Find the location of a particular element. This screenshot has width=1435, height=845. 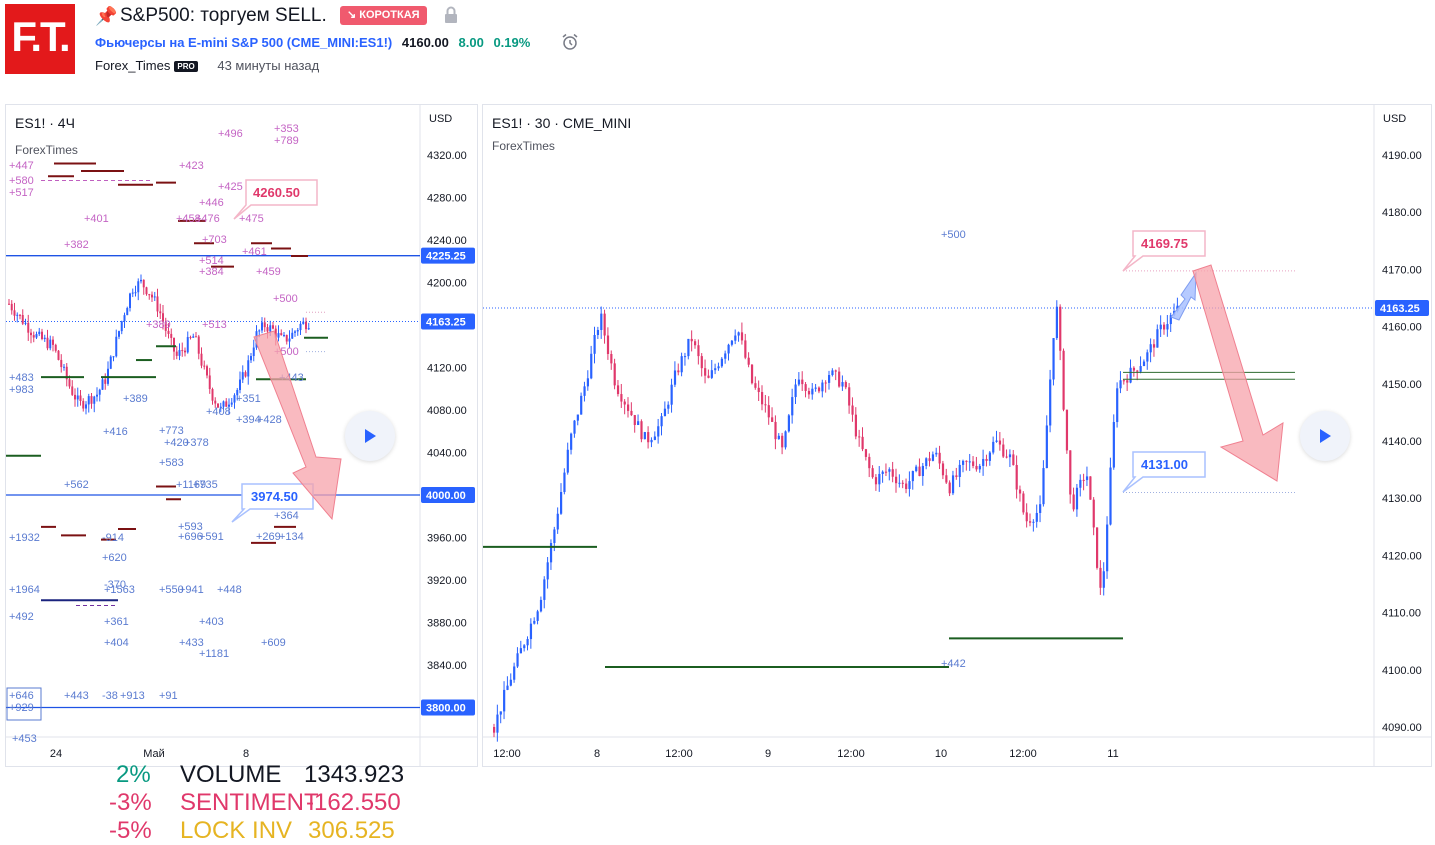

trade-annotation: +423 is located at coordinates (191, 166).